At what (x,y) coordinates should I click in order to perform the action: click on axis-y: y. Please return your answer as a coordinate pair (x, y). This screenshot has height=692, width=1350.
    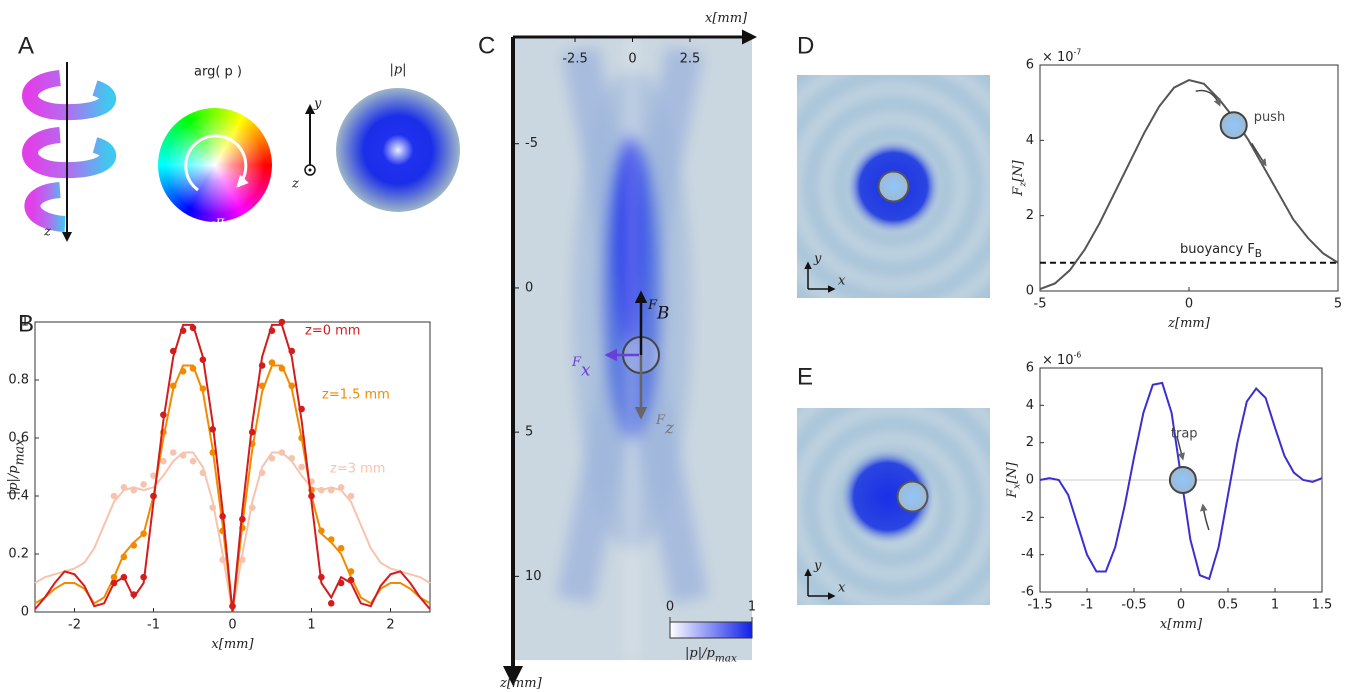
    Looking at the image, I should click on (317, 104).